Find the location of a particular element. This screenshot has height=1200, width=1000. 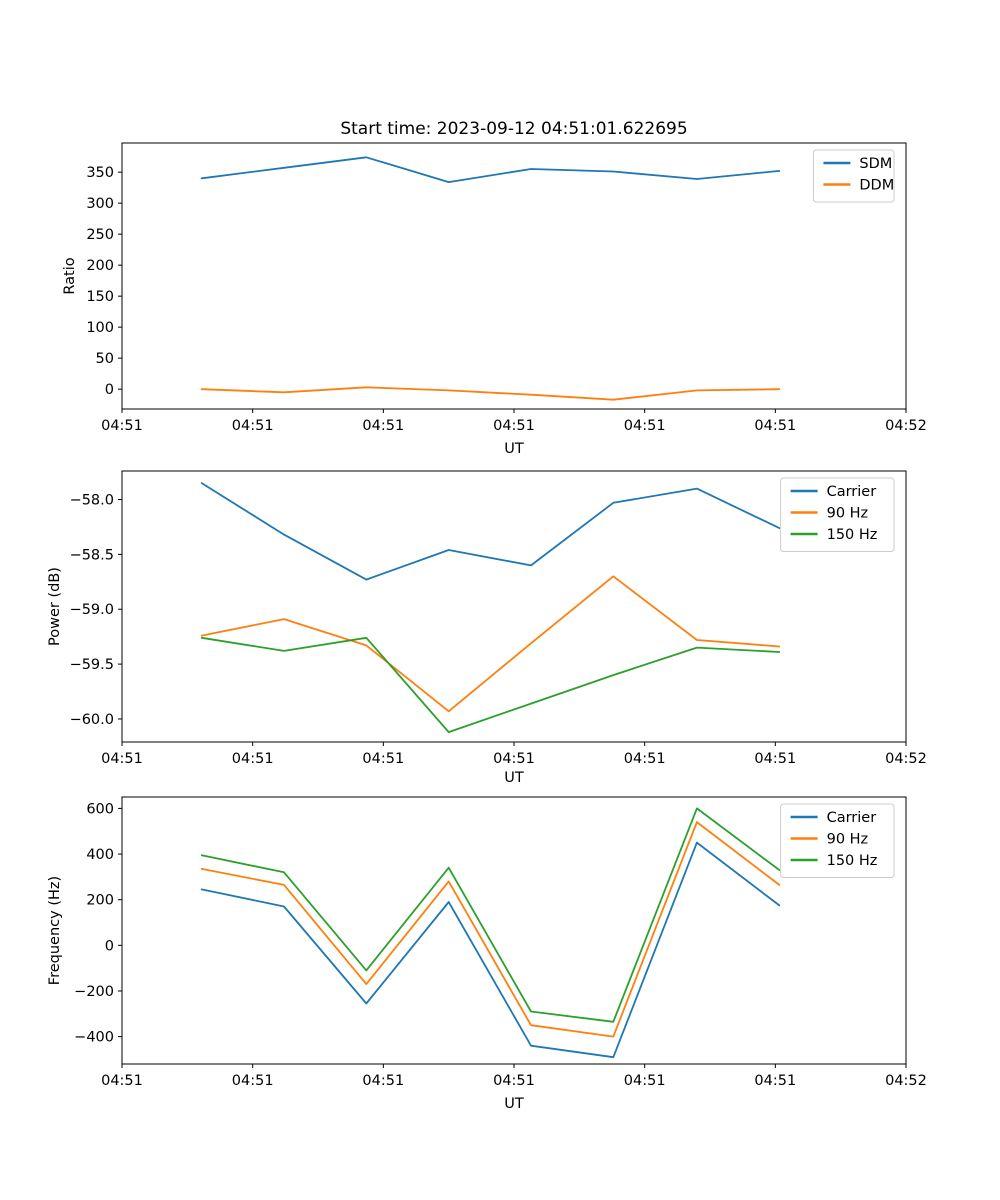

y-tick-label: 150 is located at coordinates (100, 297).